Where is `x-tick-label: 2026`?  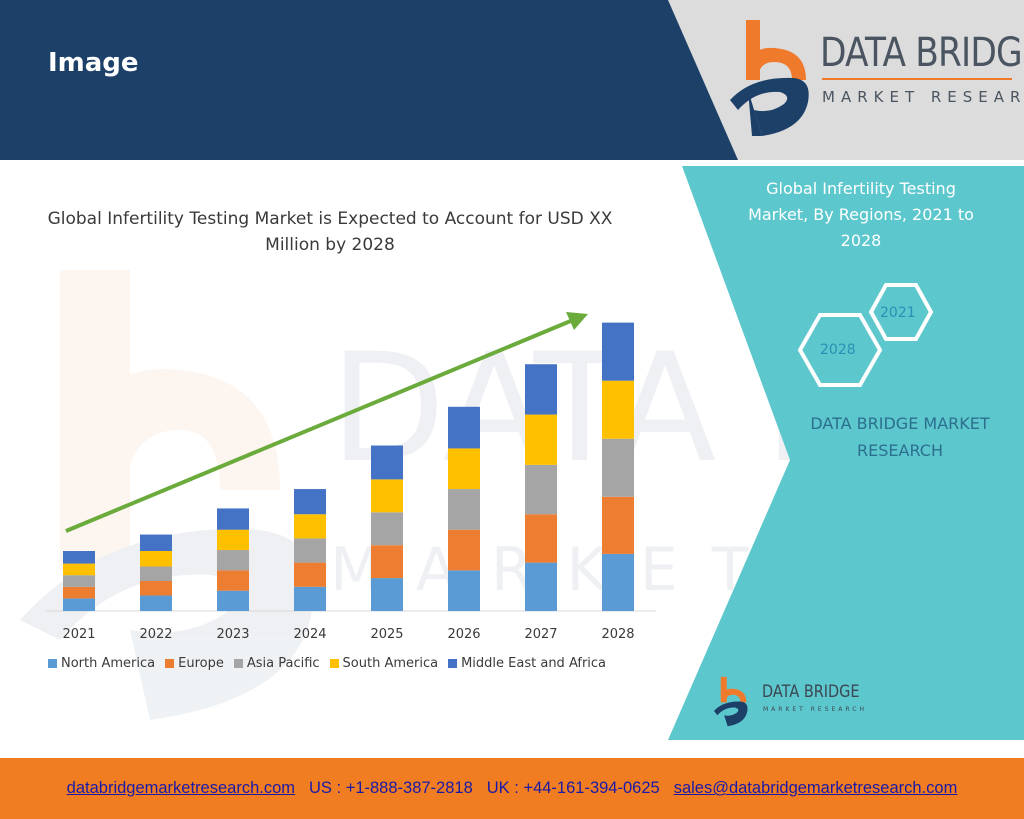
x-tick-label: 2026 is located at coordinates (463, 634).